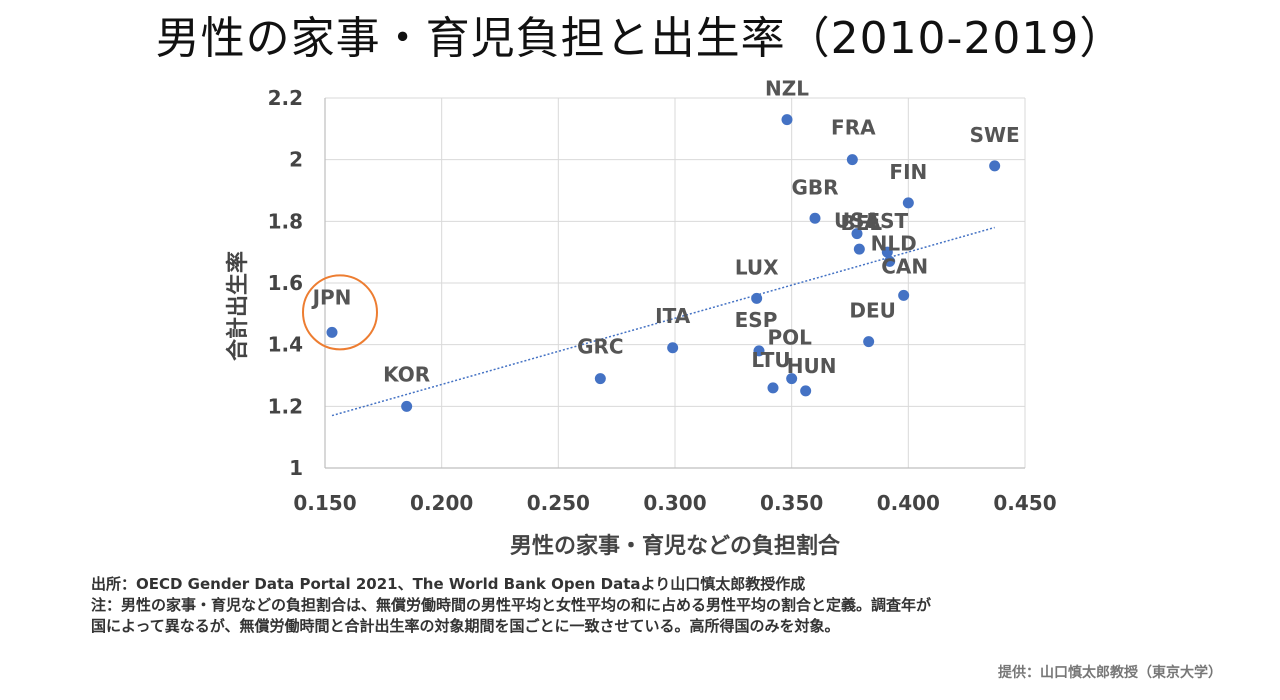  What do you see at coordinates (787, 120) in the screenshot?
I see `point-NZL` at bounding box center [787, 120].